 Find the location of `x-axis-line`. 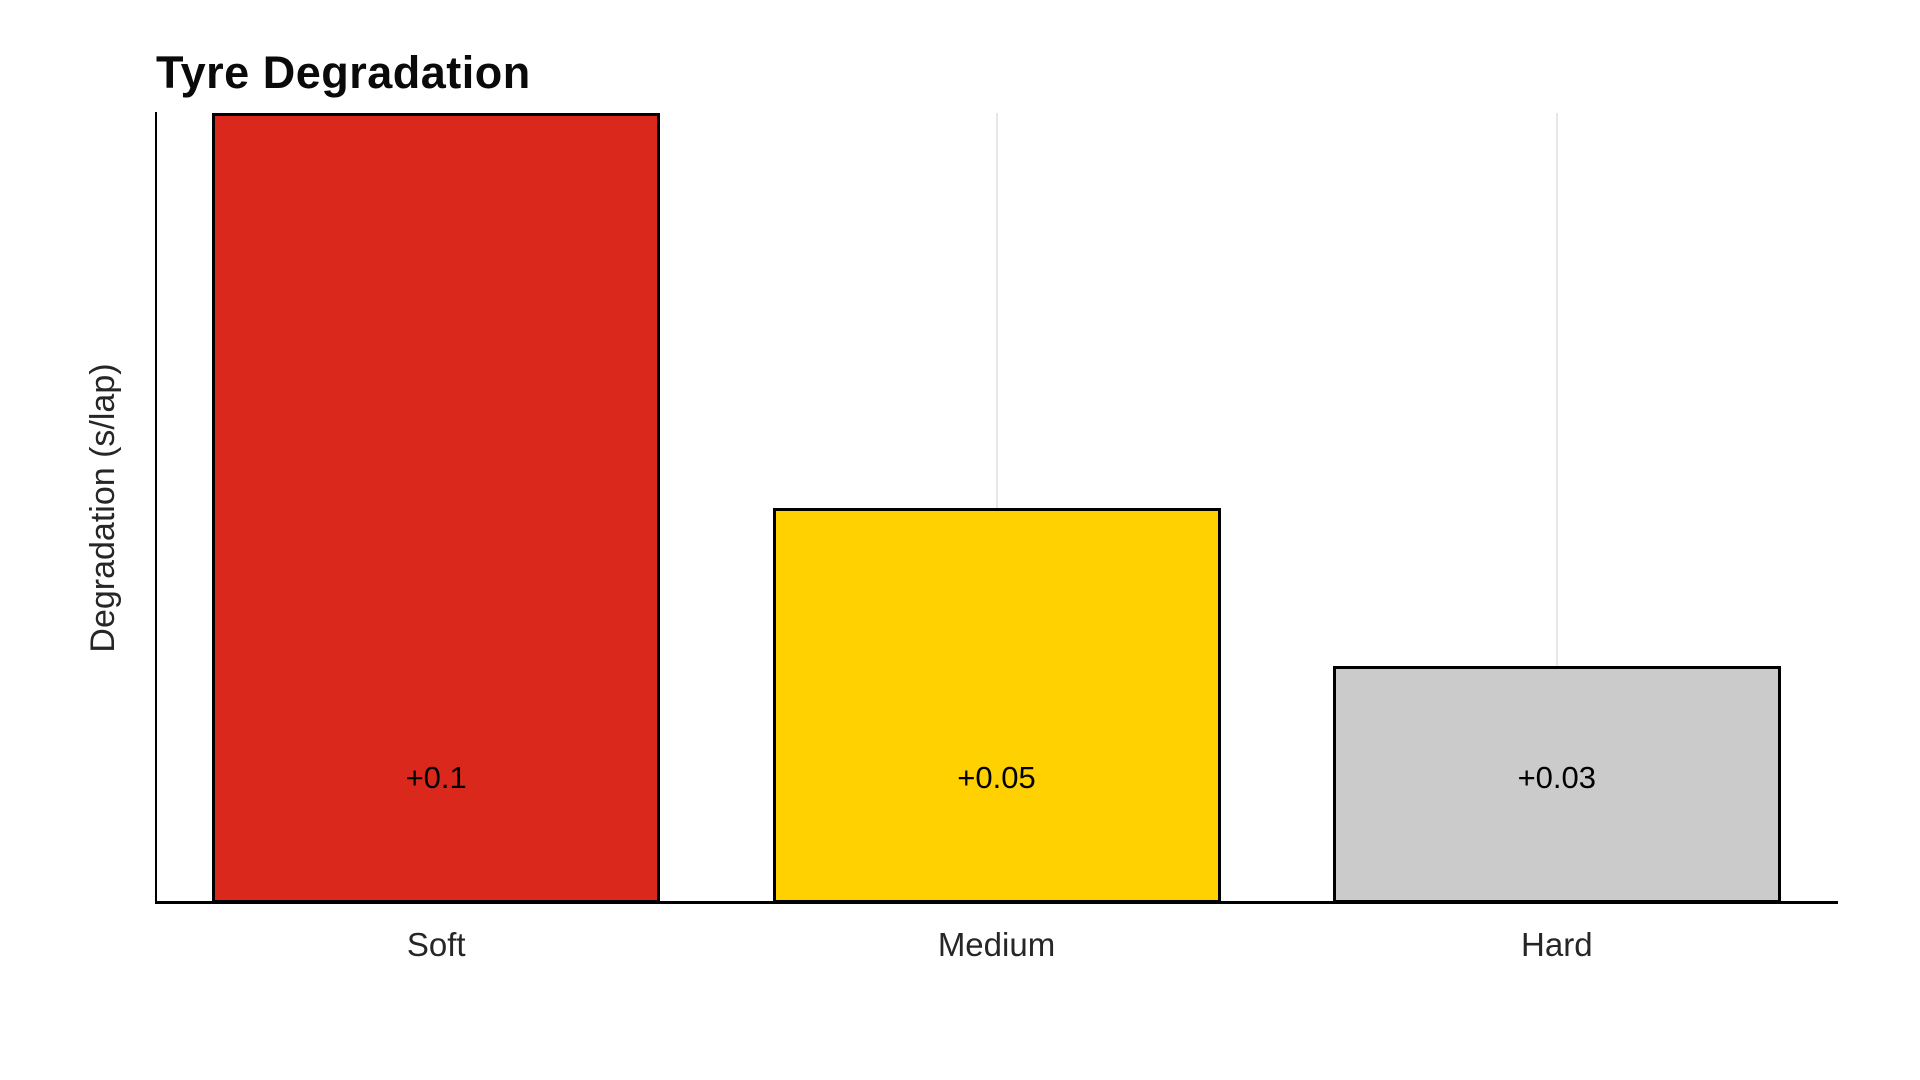

x-axis-line is located at coordinates (996, 902).